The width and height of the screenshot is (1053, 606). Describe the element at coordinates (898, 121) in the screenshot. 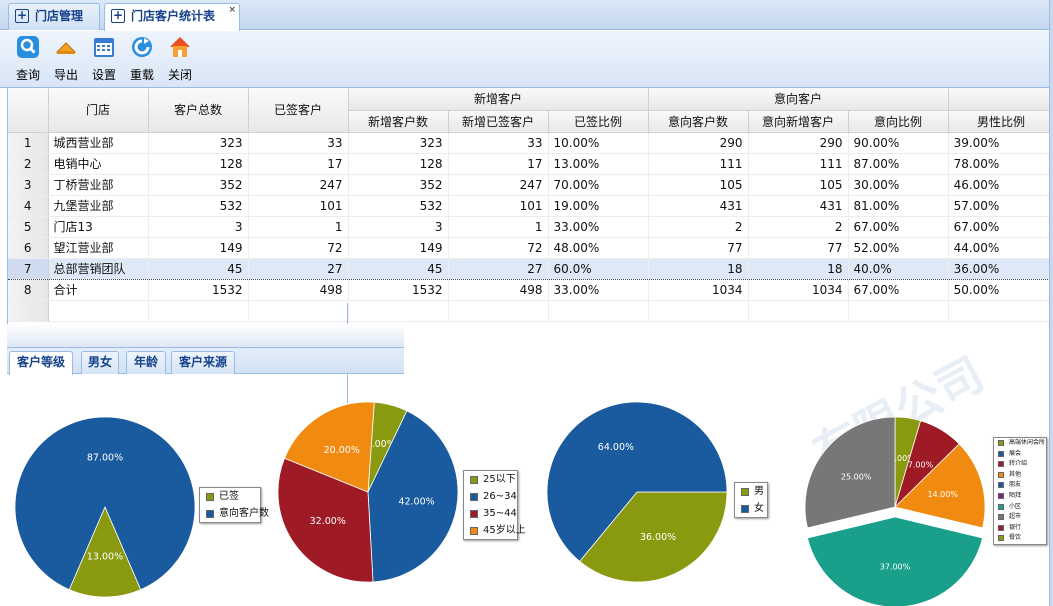

I see `header-intent-ratio: 意向比例` at that location.